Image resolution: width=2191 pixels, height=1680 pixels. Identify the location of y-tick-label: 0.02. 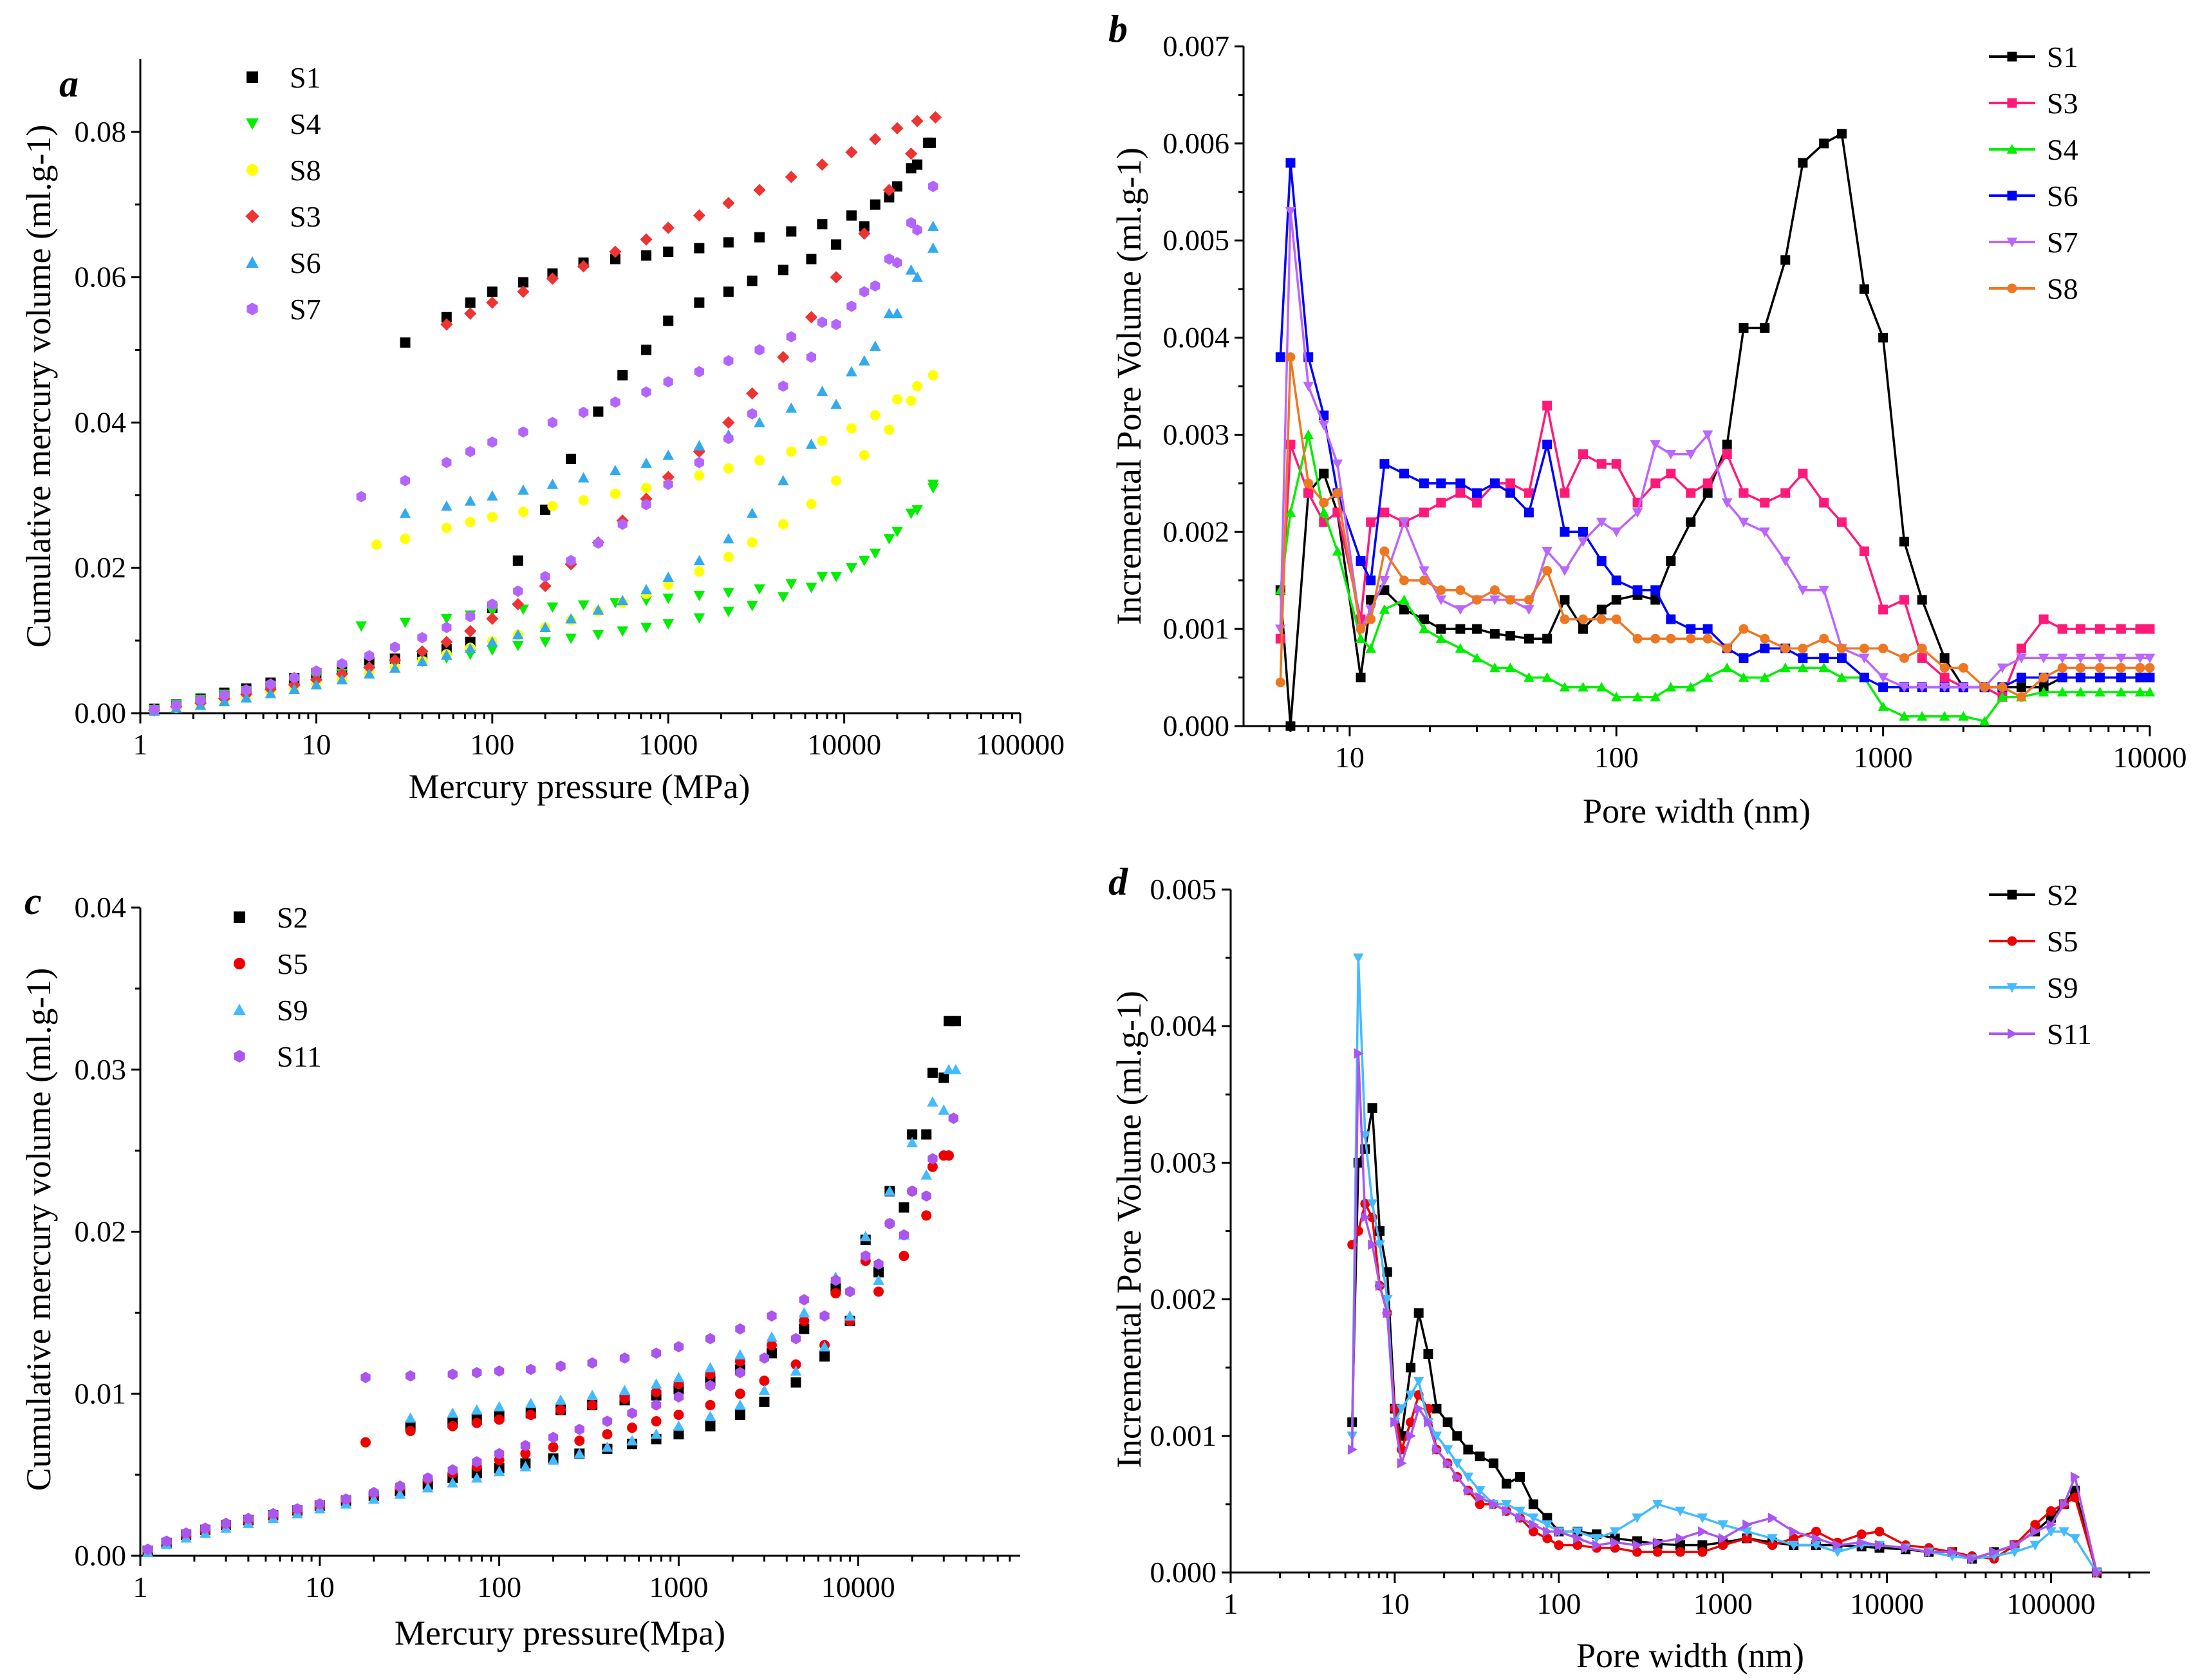
(101, 1231).